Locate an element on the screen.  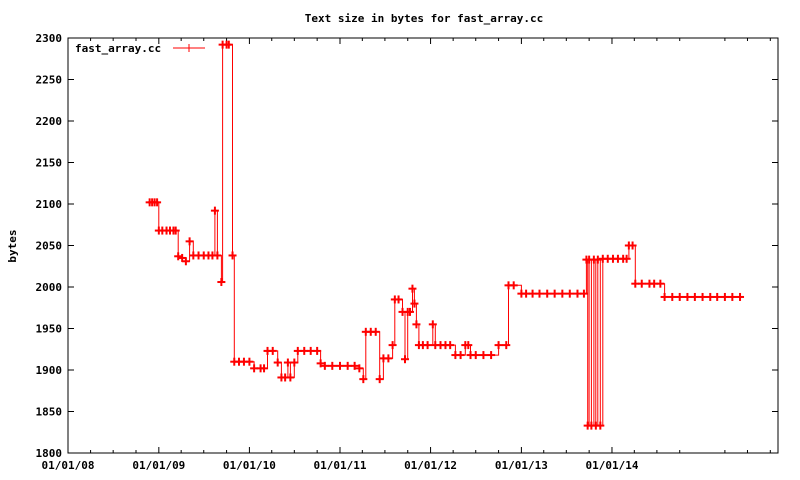
y-tick-label: 1850 is located at coordinates (49, 412).